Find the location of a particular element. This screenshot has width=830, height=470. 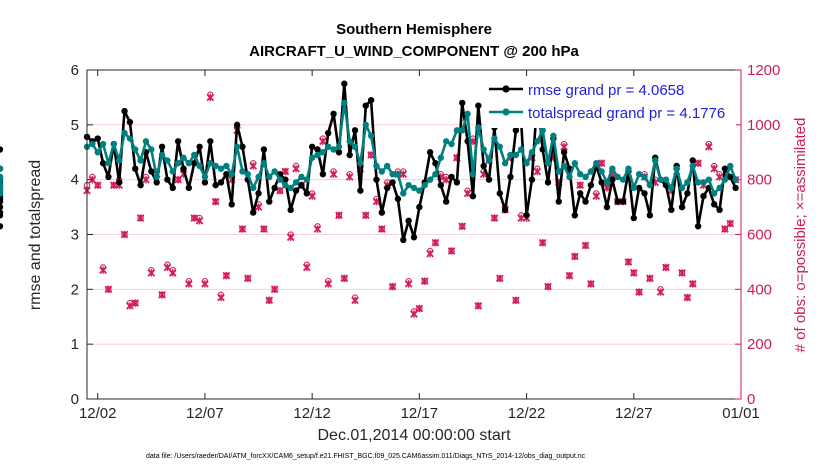

x-axis-label: Dec.01,2014 00:00:00 start is located at coordinates (414, 435).